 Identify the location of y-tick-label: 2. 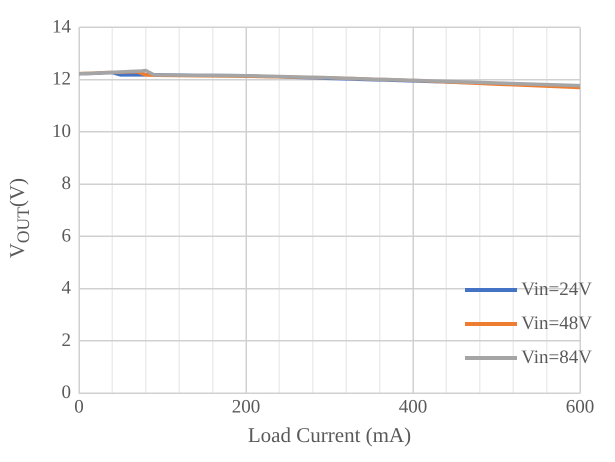
(66, 340).